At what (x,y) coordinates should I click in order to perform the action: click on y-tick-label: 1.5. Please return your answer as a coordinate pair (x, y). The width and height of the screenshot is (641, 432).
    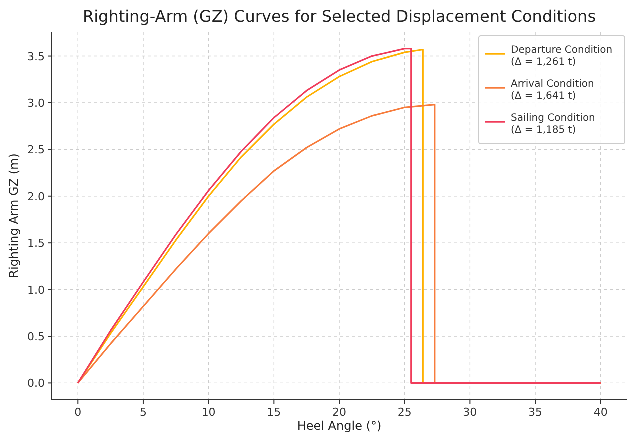
    Looking at the image, I should click on (36, 243).